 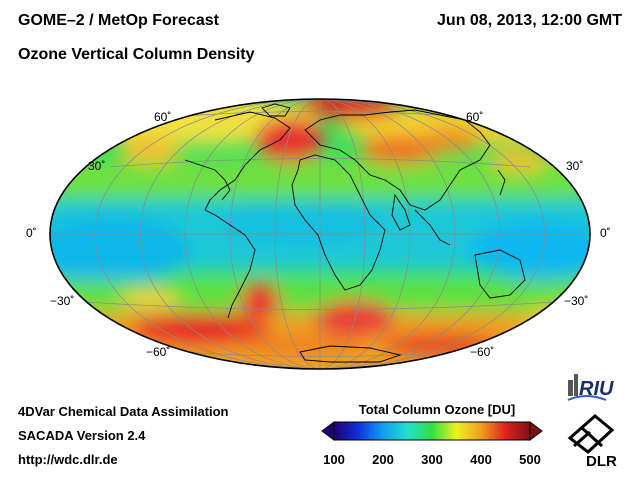 What do you see at coordinates (31, 233) in the screenshot?
I see `lat-label-left-0: 0˚` at bounding box center [31, 233].